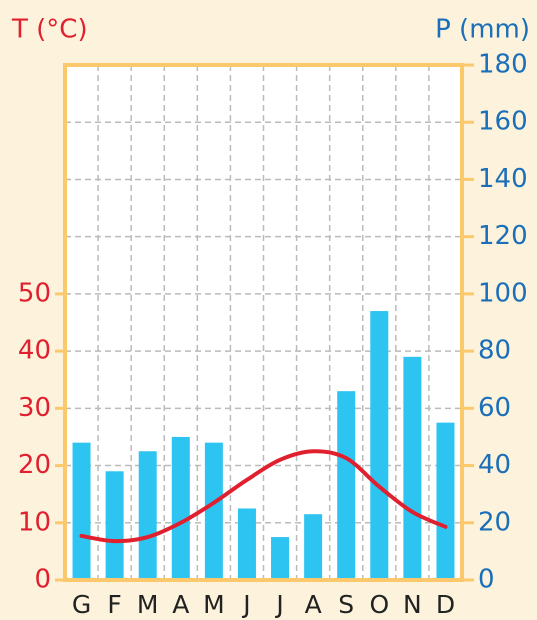 The height and width of the screenshot is (620, 537). Describe the element at coordinates (34, 465) in the screenshot. I see `y-tick-label: 20` at that location.